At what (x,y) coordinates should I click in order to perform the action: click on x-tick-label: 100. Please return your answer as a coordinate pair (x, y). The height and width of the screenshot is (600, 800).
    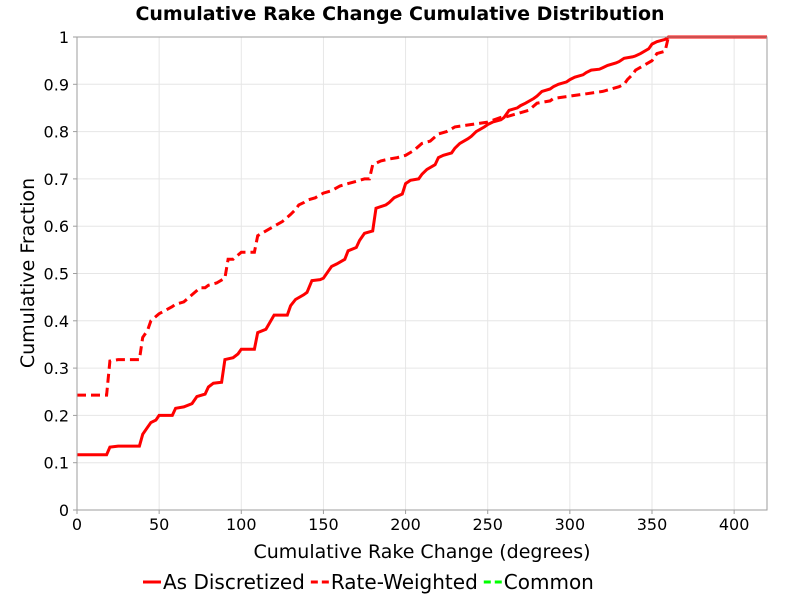
    Looking at the image, I should click on (241, 524).